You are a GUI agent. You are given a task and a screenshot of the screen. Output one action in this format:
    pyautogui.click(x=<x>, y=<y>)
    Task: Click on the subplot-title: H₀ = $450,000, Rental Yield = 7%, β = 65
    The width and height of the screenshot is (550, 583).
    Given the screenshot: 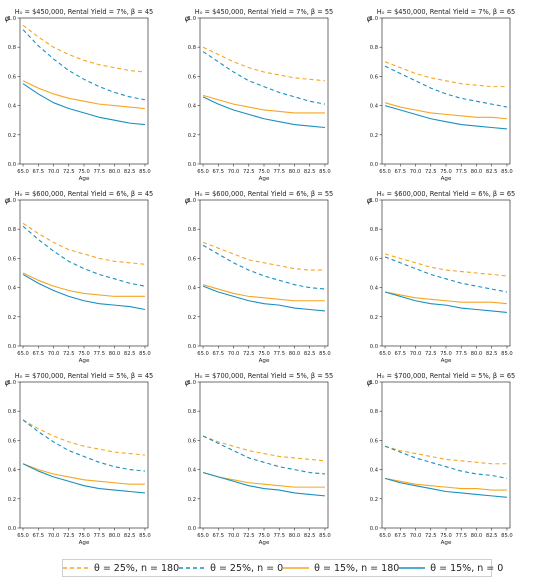 What is the action you would take?
    pyautogui.click(x=446, y=12)
    